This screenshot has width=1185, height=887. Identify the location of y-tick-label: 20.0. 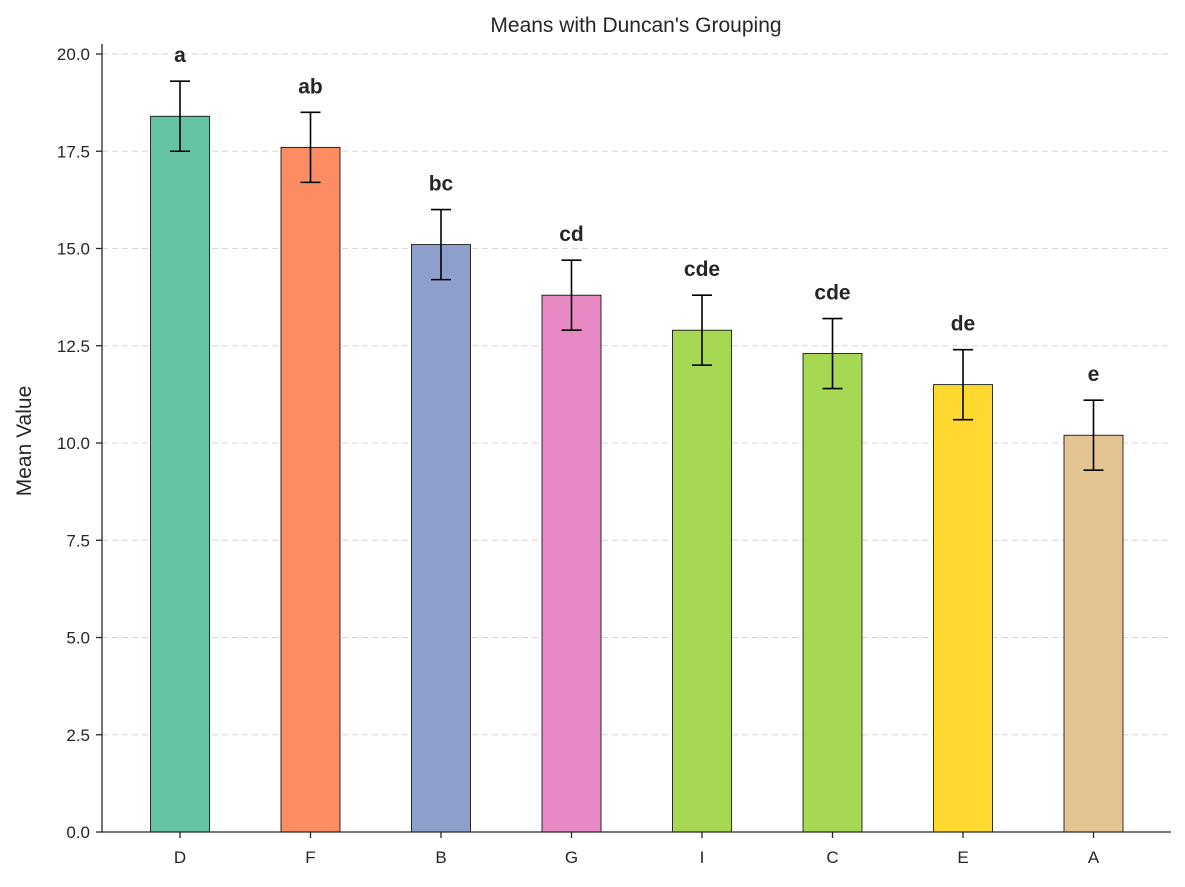
(73, 54).